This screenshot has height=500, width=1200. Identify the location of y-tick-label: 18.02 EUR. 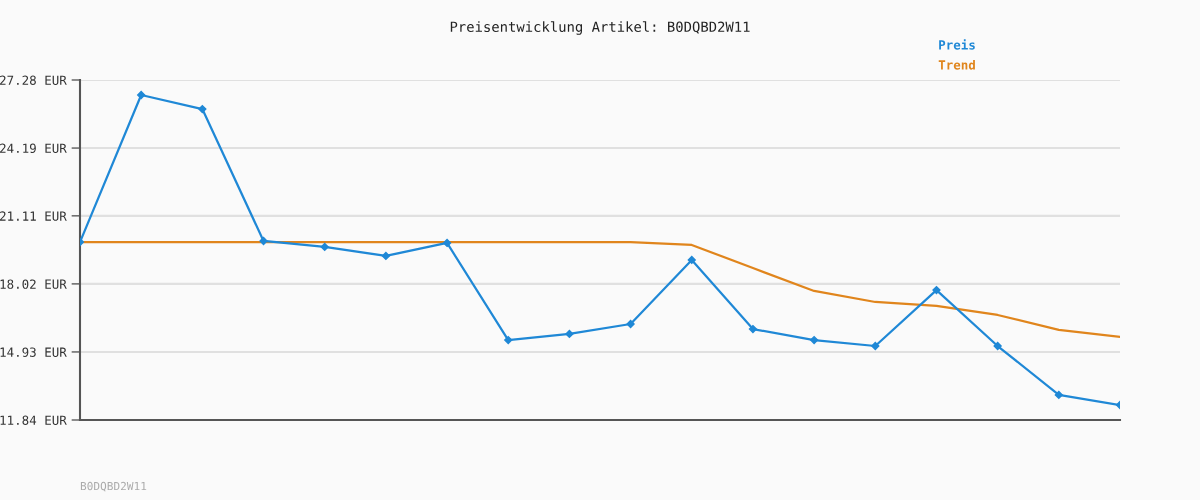
(33, 284).